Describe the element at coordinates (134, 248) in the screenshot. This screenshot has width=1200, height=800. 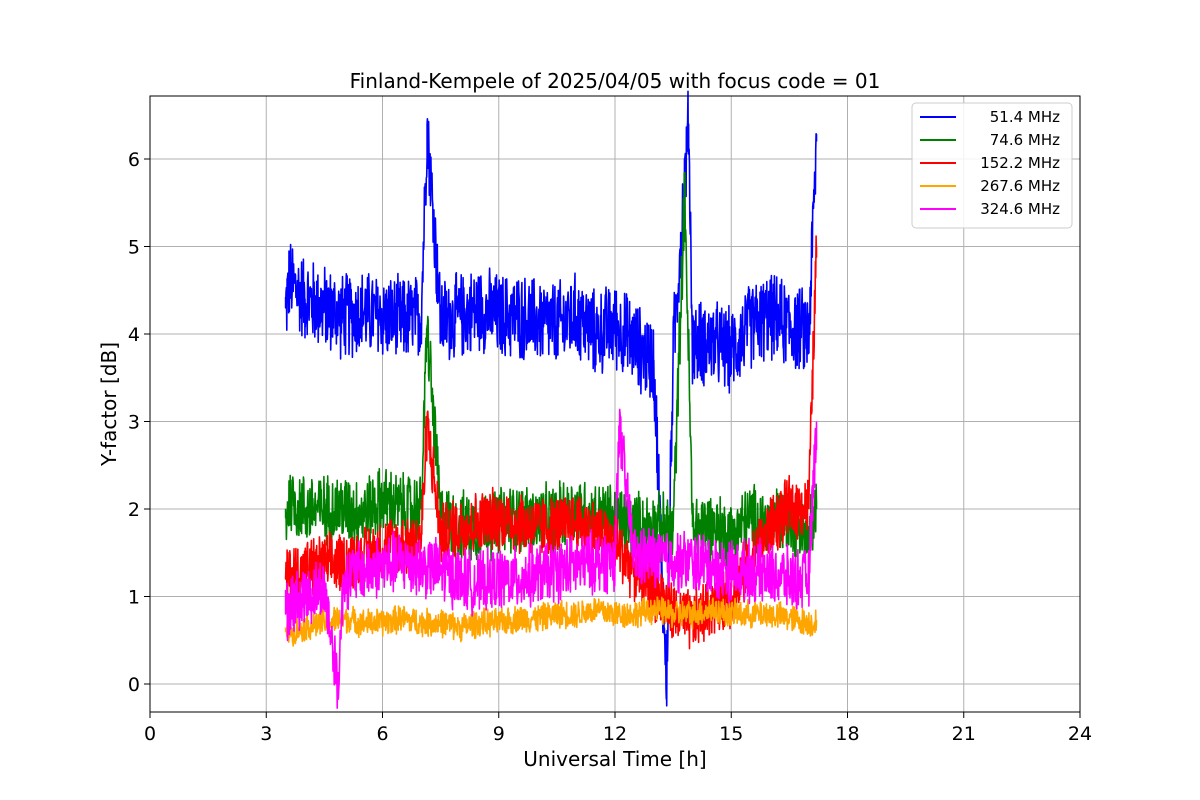
I see `y-tick-label-5: 5` at that location.